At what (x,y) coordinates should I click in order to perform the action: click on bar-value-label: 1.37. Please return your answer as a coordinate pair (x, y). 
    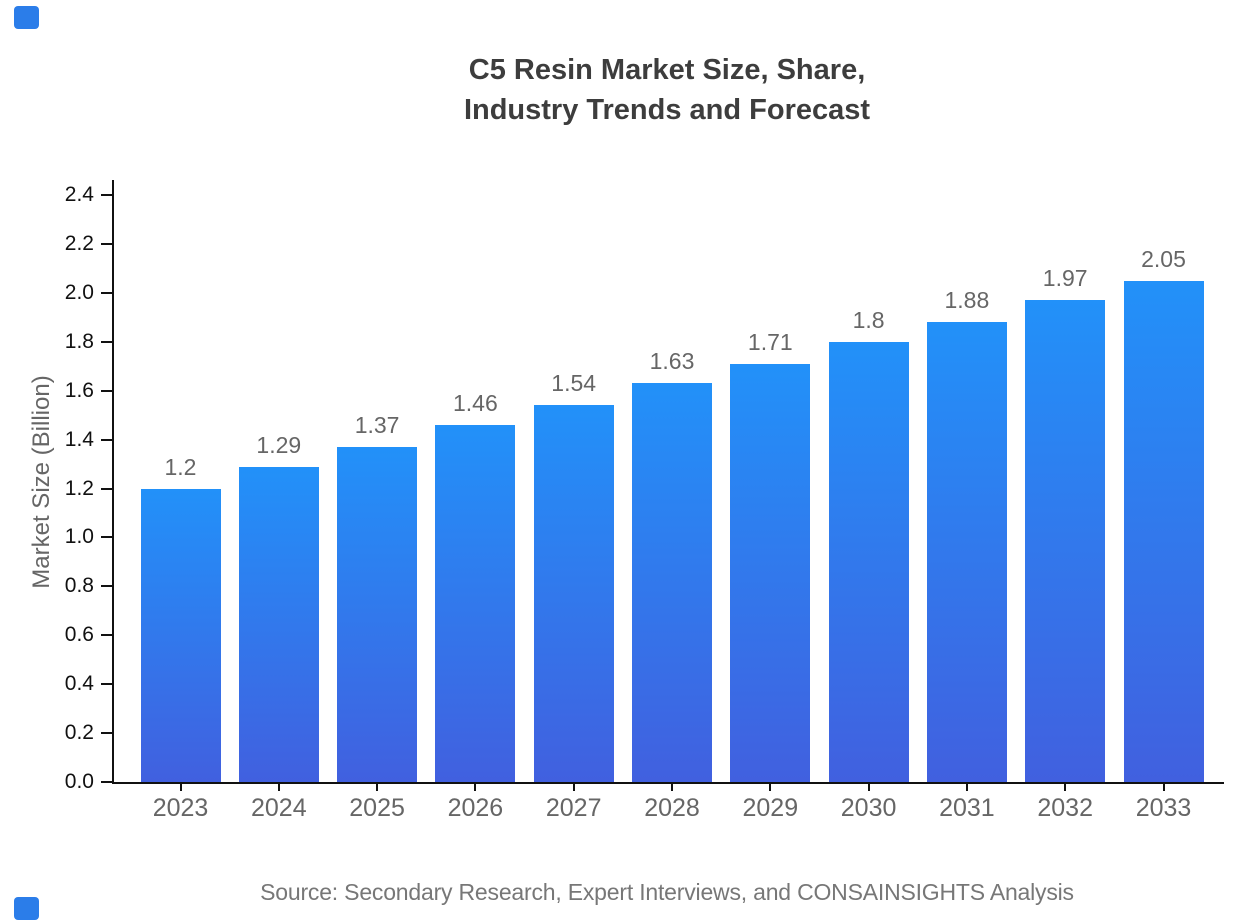
    Looking at the image, I should click on (377, 424).